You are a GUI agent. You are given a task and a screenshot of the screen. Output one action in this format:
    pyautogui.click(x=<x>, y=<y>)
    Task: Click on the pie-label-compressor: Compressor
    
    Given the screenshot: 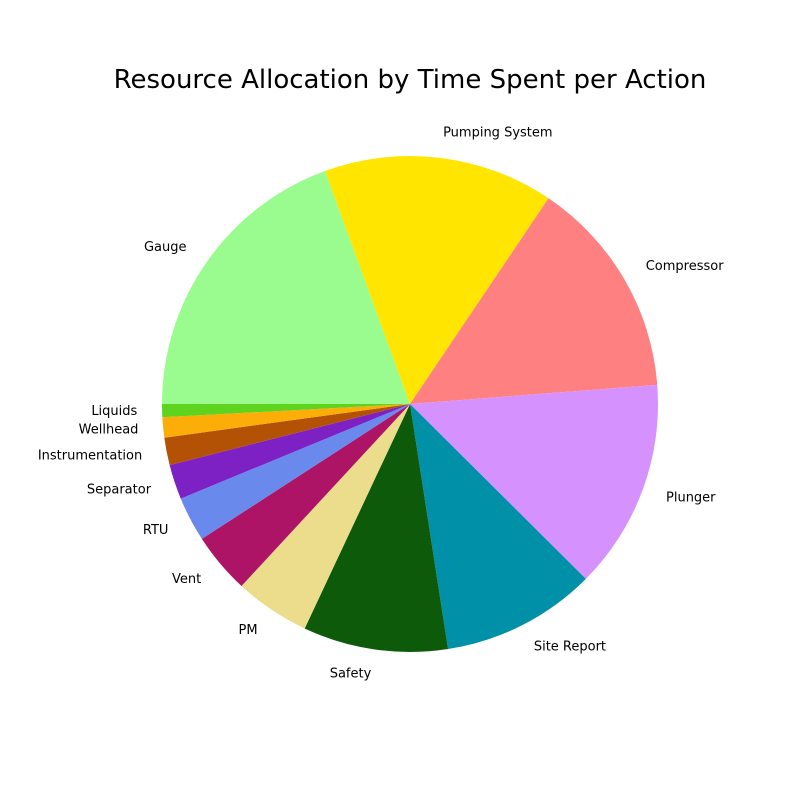 What is the action you would take?
    pyautogui.click(x=685, y=266)
    